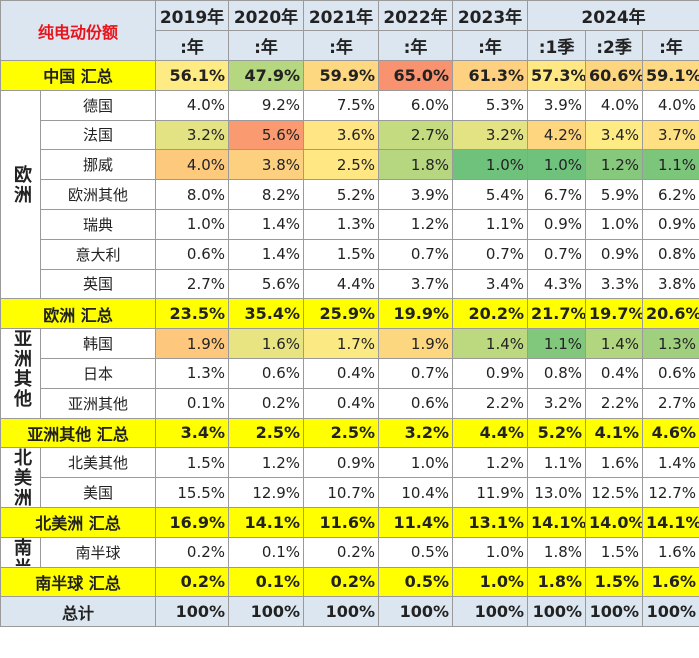  Describe the element at coordinates (341, 314) in the screenshot. I see `value-cell: 25.9%` at that location.